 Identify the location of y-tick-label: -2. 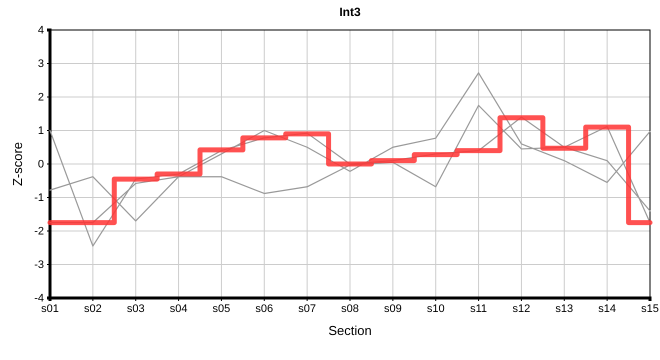
(39, 232).